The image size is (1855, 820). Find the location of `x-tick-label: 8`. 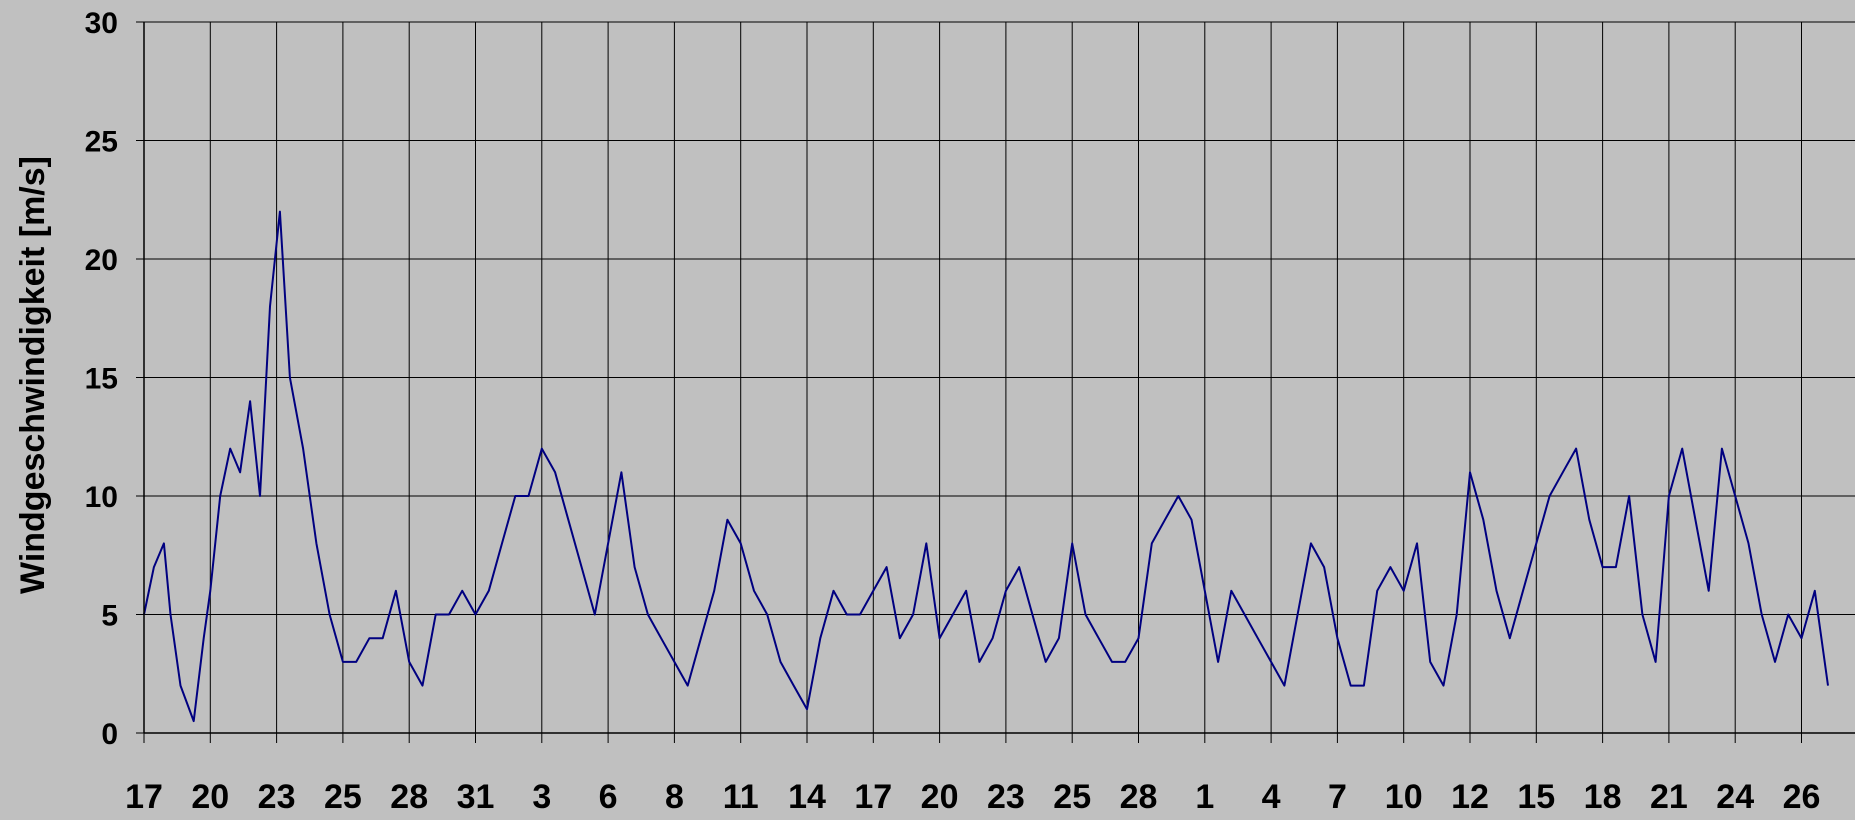

x-tick-label: 8 is located at coordinates (674, 796).